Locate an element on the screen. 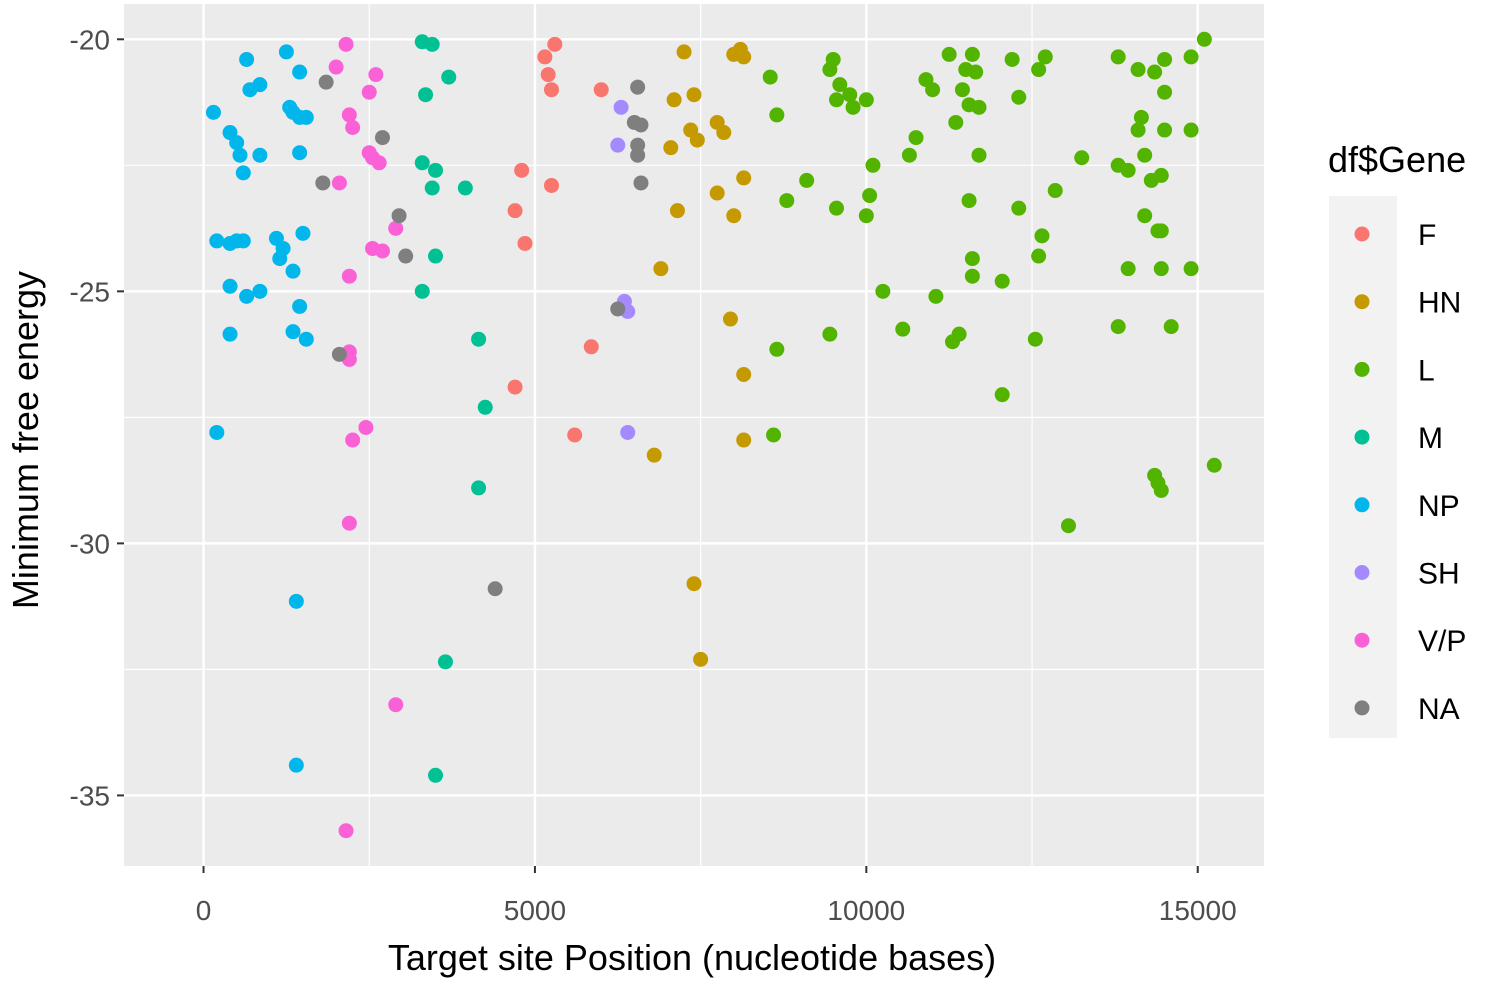 The height and width of the screenshot is (987, 1496). legend: df$Gene F HN L M NP SH V/P NA is located at coordinates (1397, 438).